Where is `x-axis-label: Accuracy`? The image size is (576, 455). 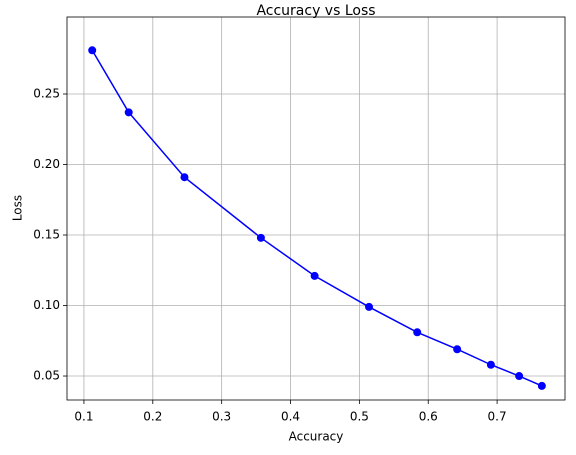
x-axis-label: Accuracy is located at coordinates (316, 437).